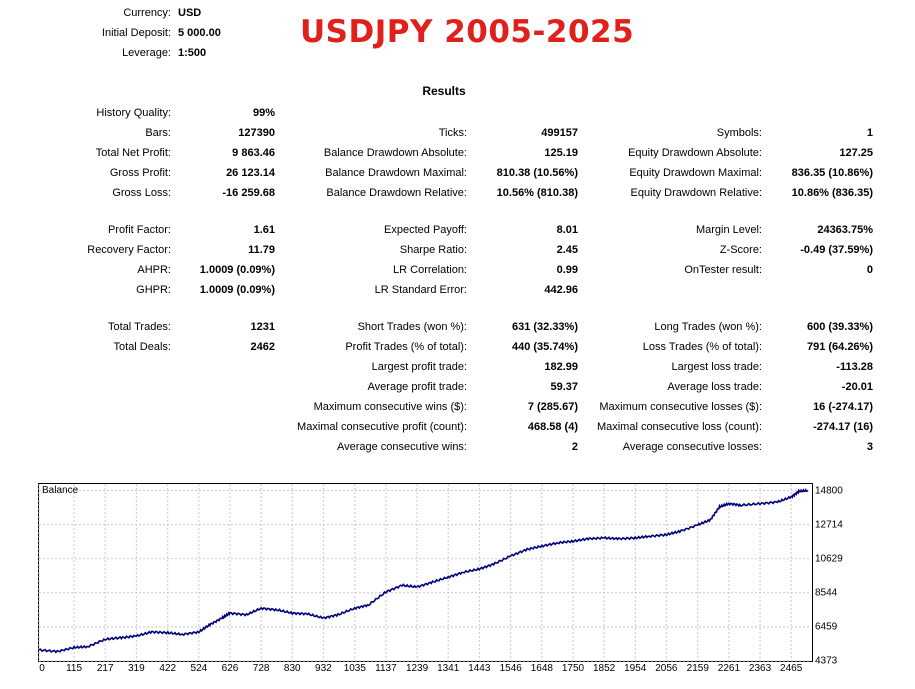 Image resolution: width=915 pixels, height=689 pixels. What do you see at coordinates (843, 427) in the screenshot?
I see `stat-value: -274.17 (16)` at bounding box center [843, 427].